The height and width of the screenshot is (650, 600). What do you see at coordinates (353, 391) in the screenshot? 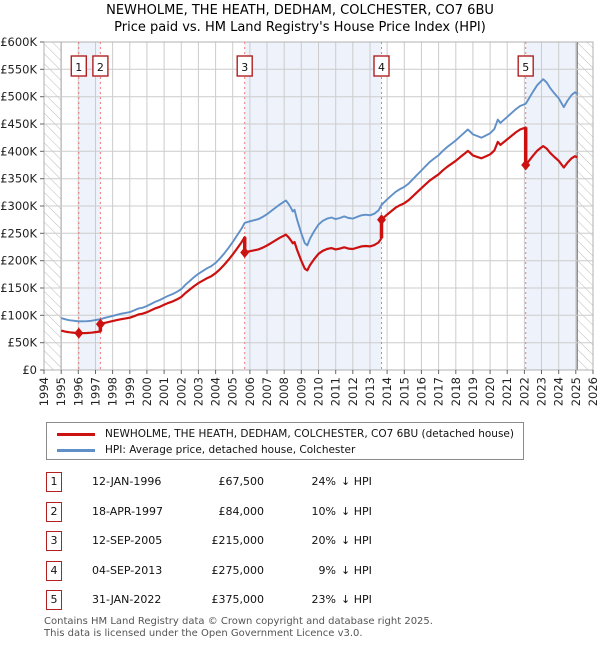
I see `x-tick-label: 2012` at bounding box center [353, 391].